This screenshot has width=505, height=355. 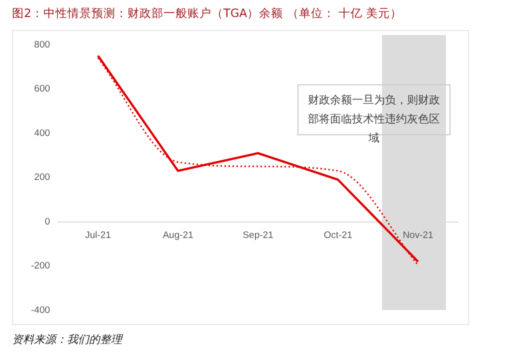 I want to click on x-tick-label: Aug-21, so click(x=178, y=236).